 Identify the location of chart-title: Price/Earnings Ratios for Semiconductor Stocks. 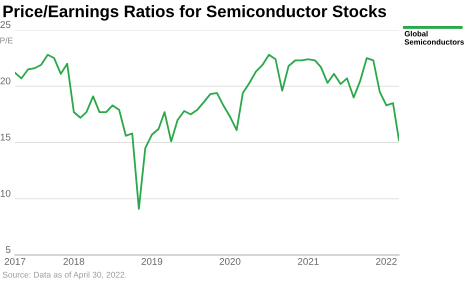
(194, 13).